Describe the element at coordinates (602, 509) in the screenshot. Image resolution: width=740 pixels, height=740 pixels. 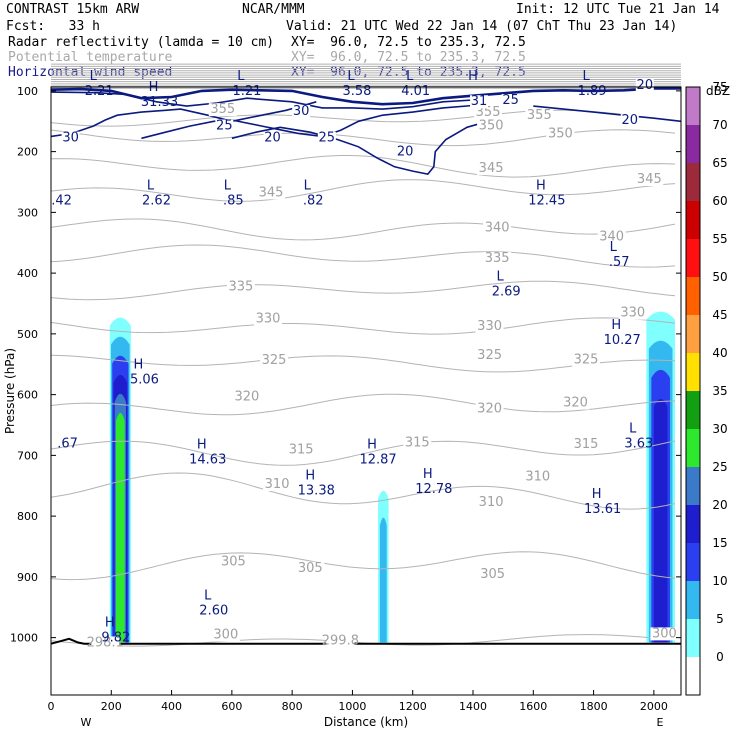
I see `extremum-value-22: 13.61` at that location.